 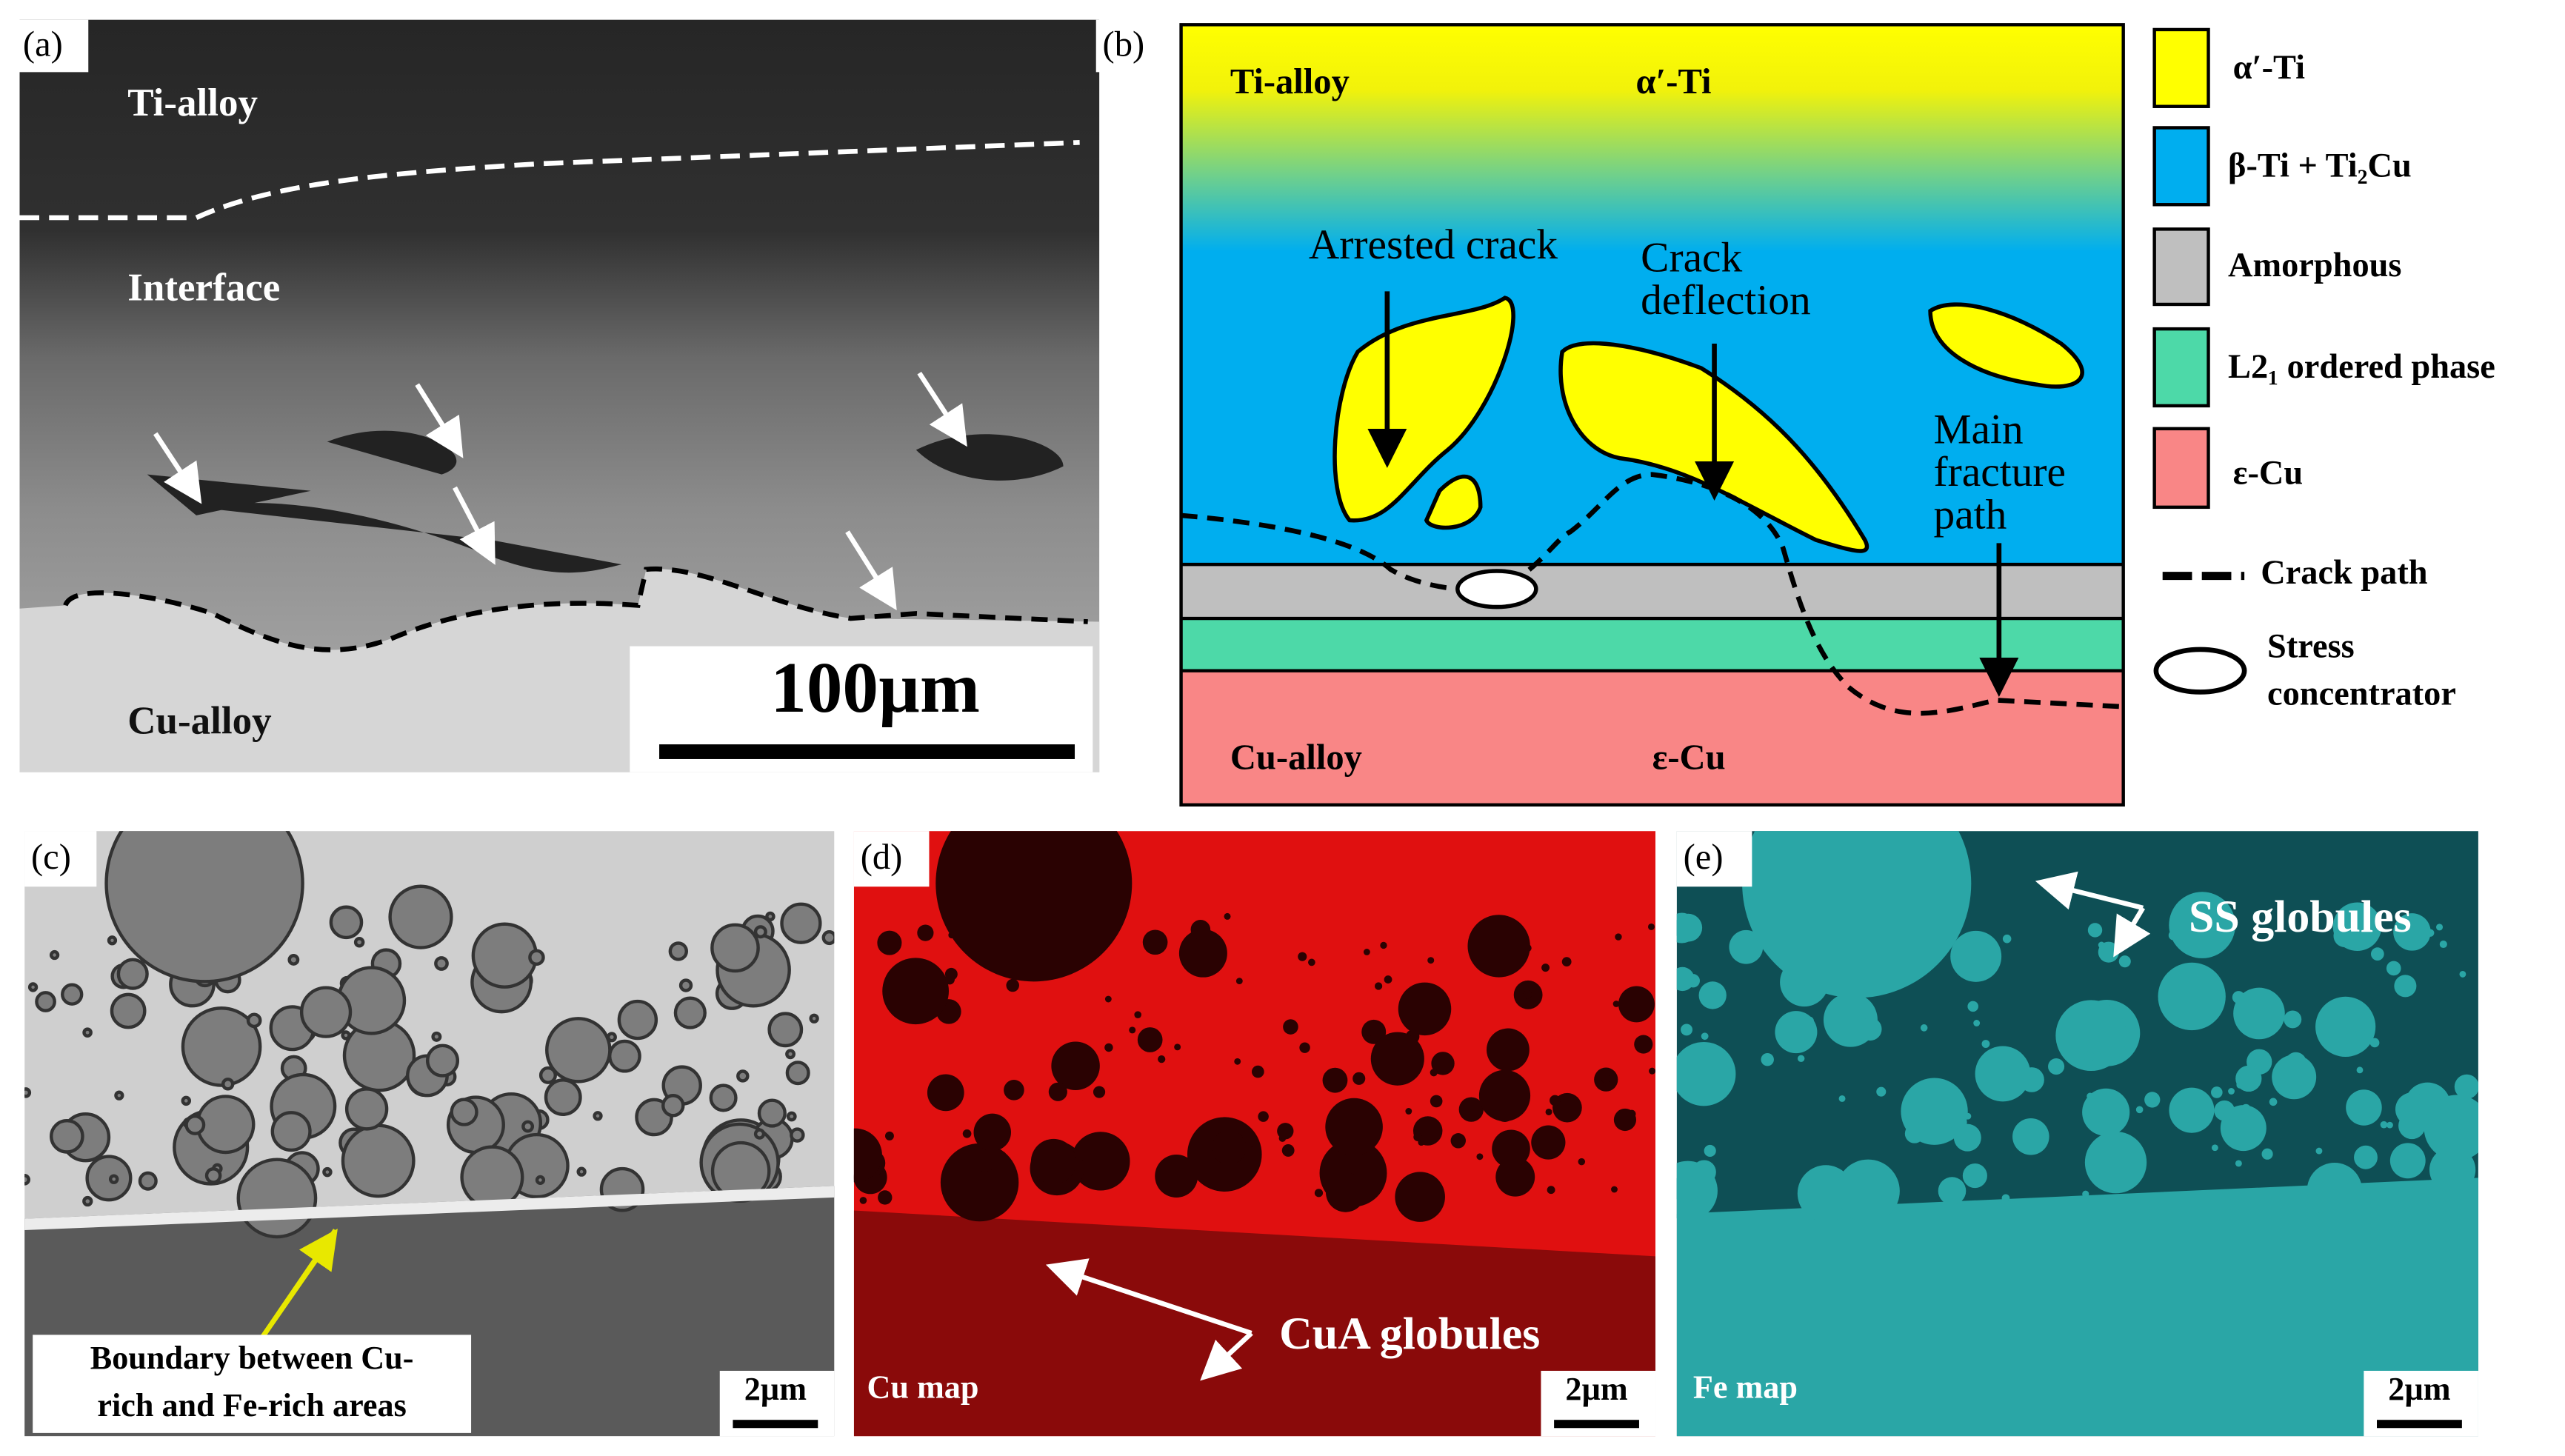 What do you see at coordinates (1496, 589) in the screenshot?
I see `stress-concentrator` at bounding box center [1496, 589].